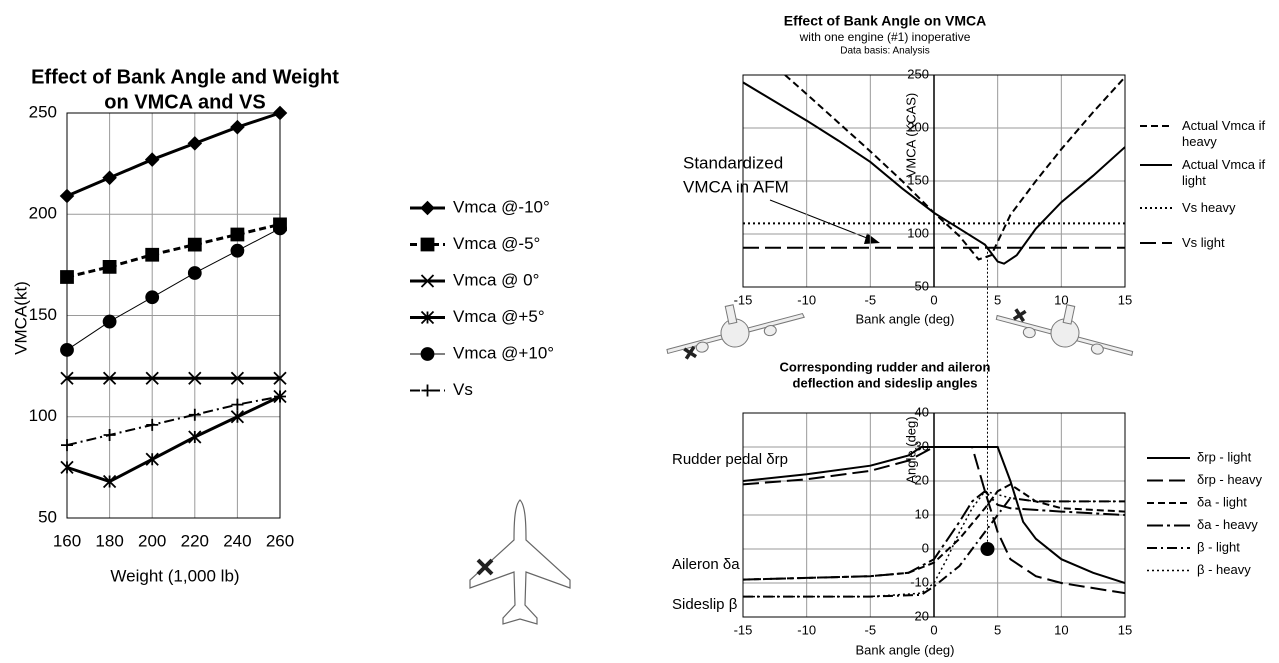 Image resolution: width=1279 pixels, height=663 pixels. Describe the element at coordinates (885, 21) in the screenshot. I see `chart-title: Effect of Bank Angle on VMCA` at that location.